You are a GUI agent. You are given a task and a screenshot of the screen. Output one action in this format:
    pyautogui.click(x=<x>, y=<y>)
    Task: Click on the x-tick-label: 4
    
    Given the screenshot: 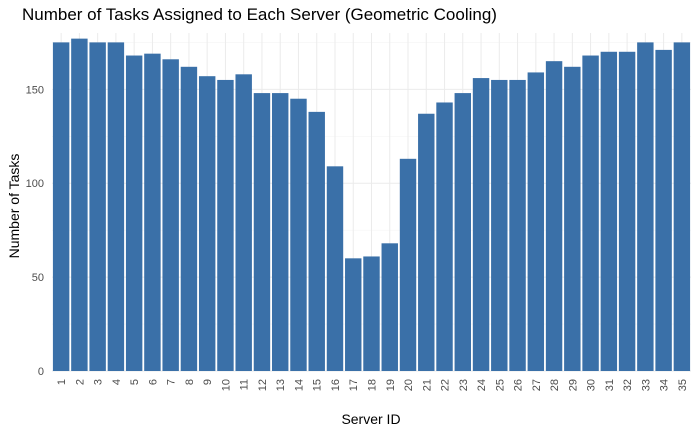 What is the action you would take?
    pyautogui.click(x=117, y=382)
    